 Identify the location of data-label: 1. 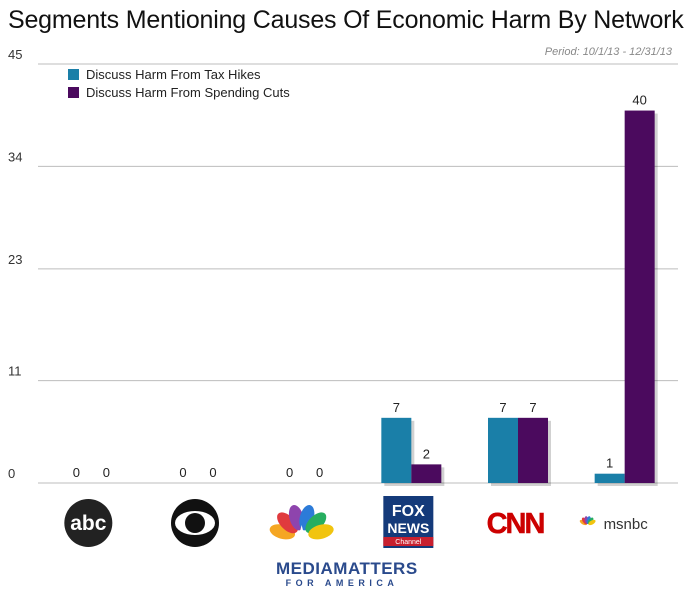
(609, 463).